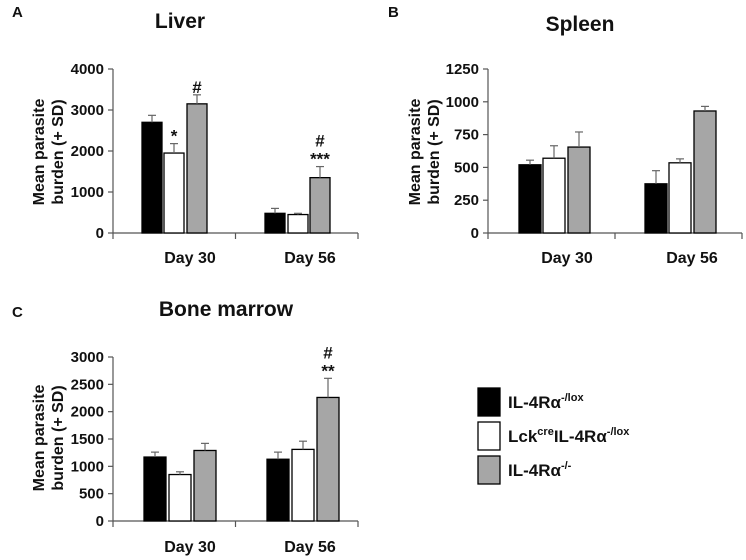 This screenshot has height=560, width=746. I want to click on legend-label: IL-4Rα-/-, so click(540, 470).